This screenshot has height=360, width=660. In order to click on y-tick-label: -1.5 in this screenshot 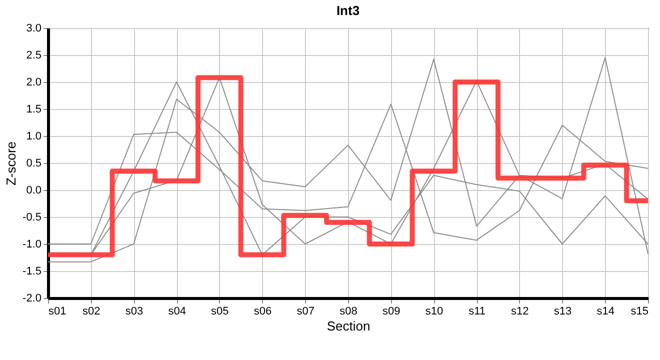, I will do `click(32, 272)`.